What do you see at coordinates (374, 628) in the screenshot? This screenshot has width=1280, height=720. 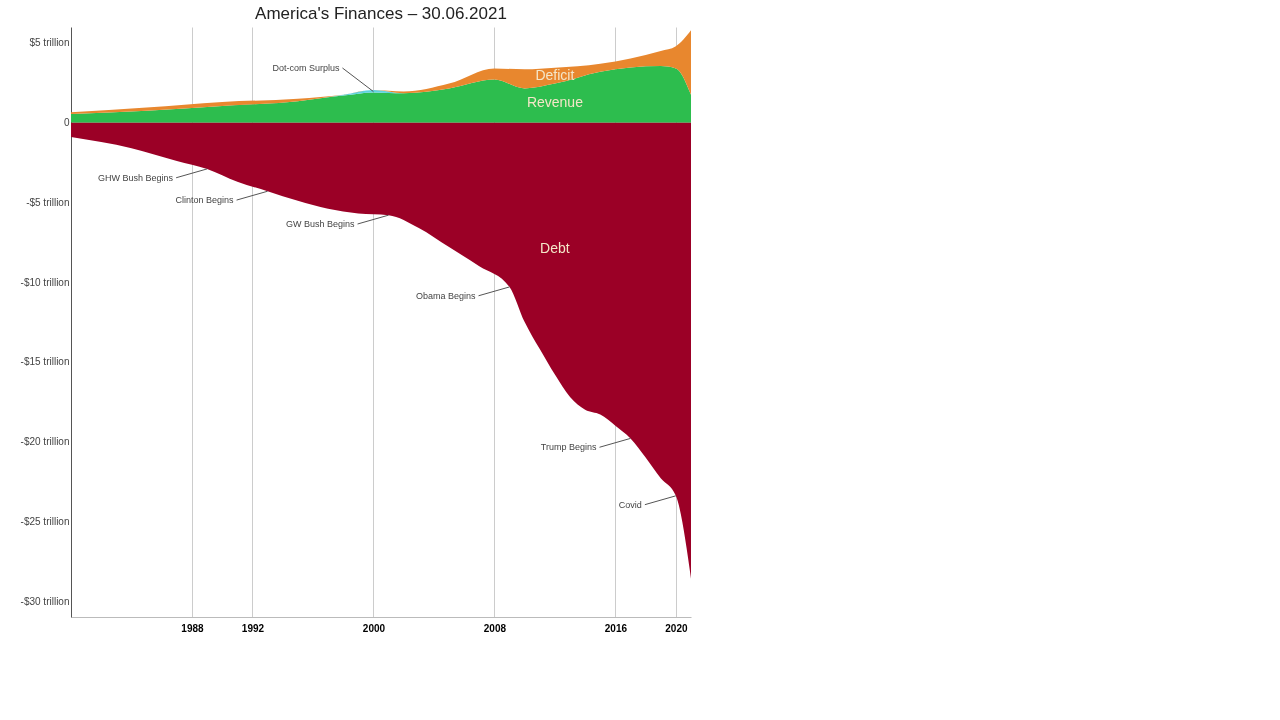 I see `x-tick-label: 2000` at bounding box center [374, 628].